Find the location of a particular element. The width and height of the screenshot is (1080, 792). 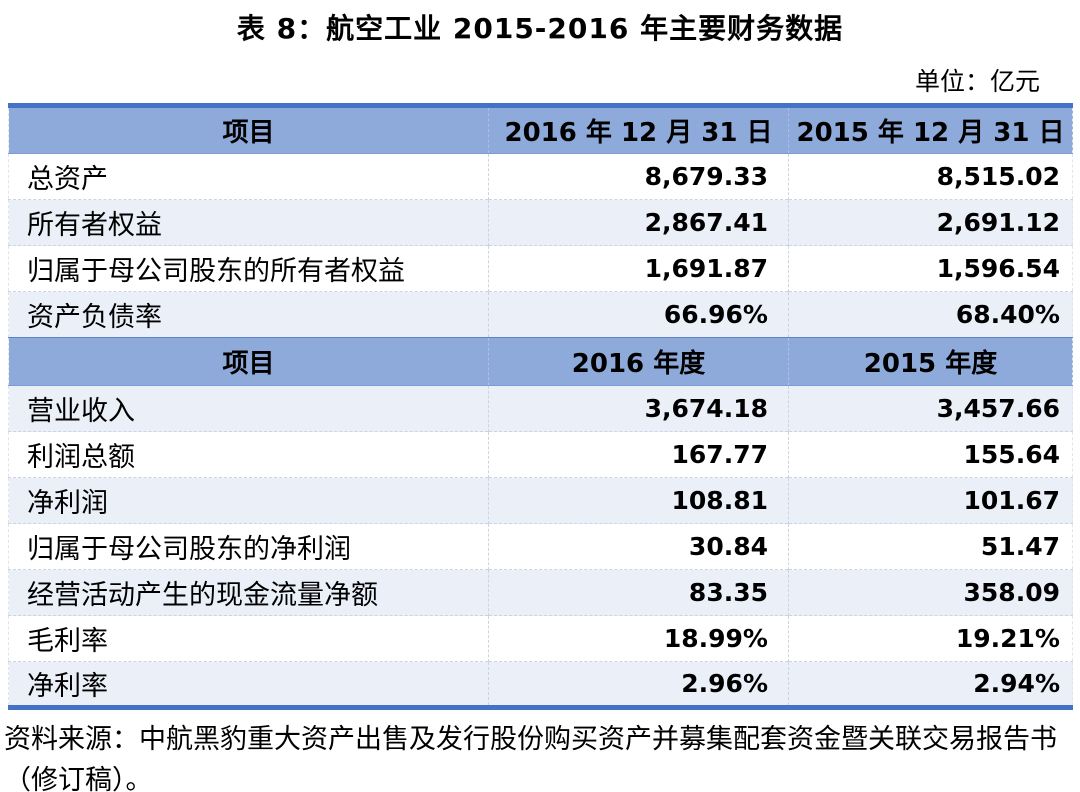

row-label: 净利率 is located at coordinates (248, 684).